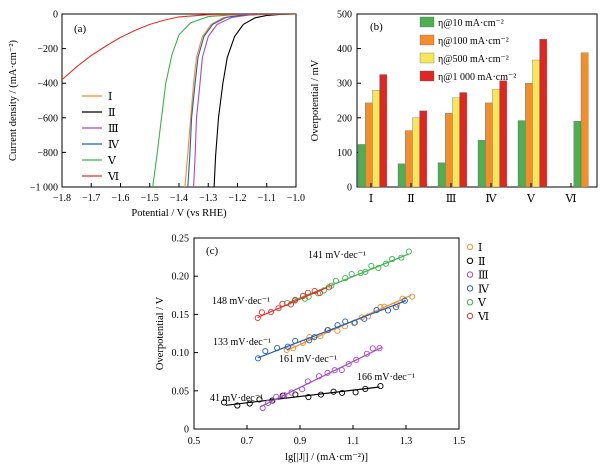 The width and height of the screenshot is (609, 472). I want to click on x-tick-label: −1.6, so click(120, 198).